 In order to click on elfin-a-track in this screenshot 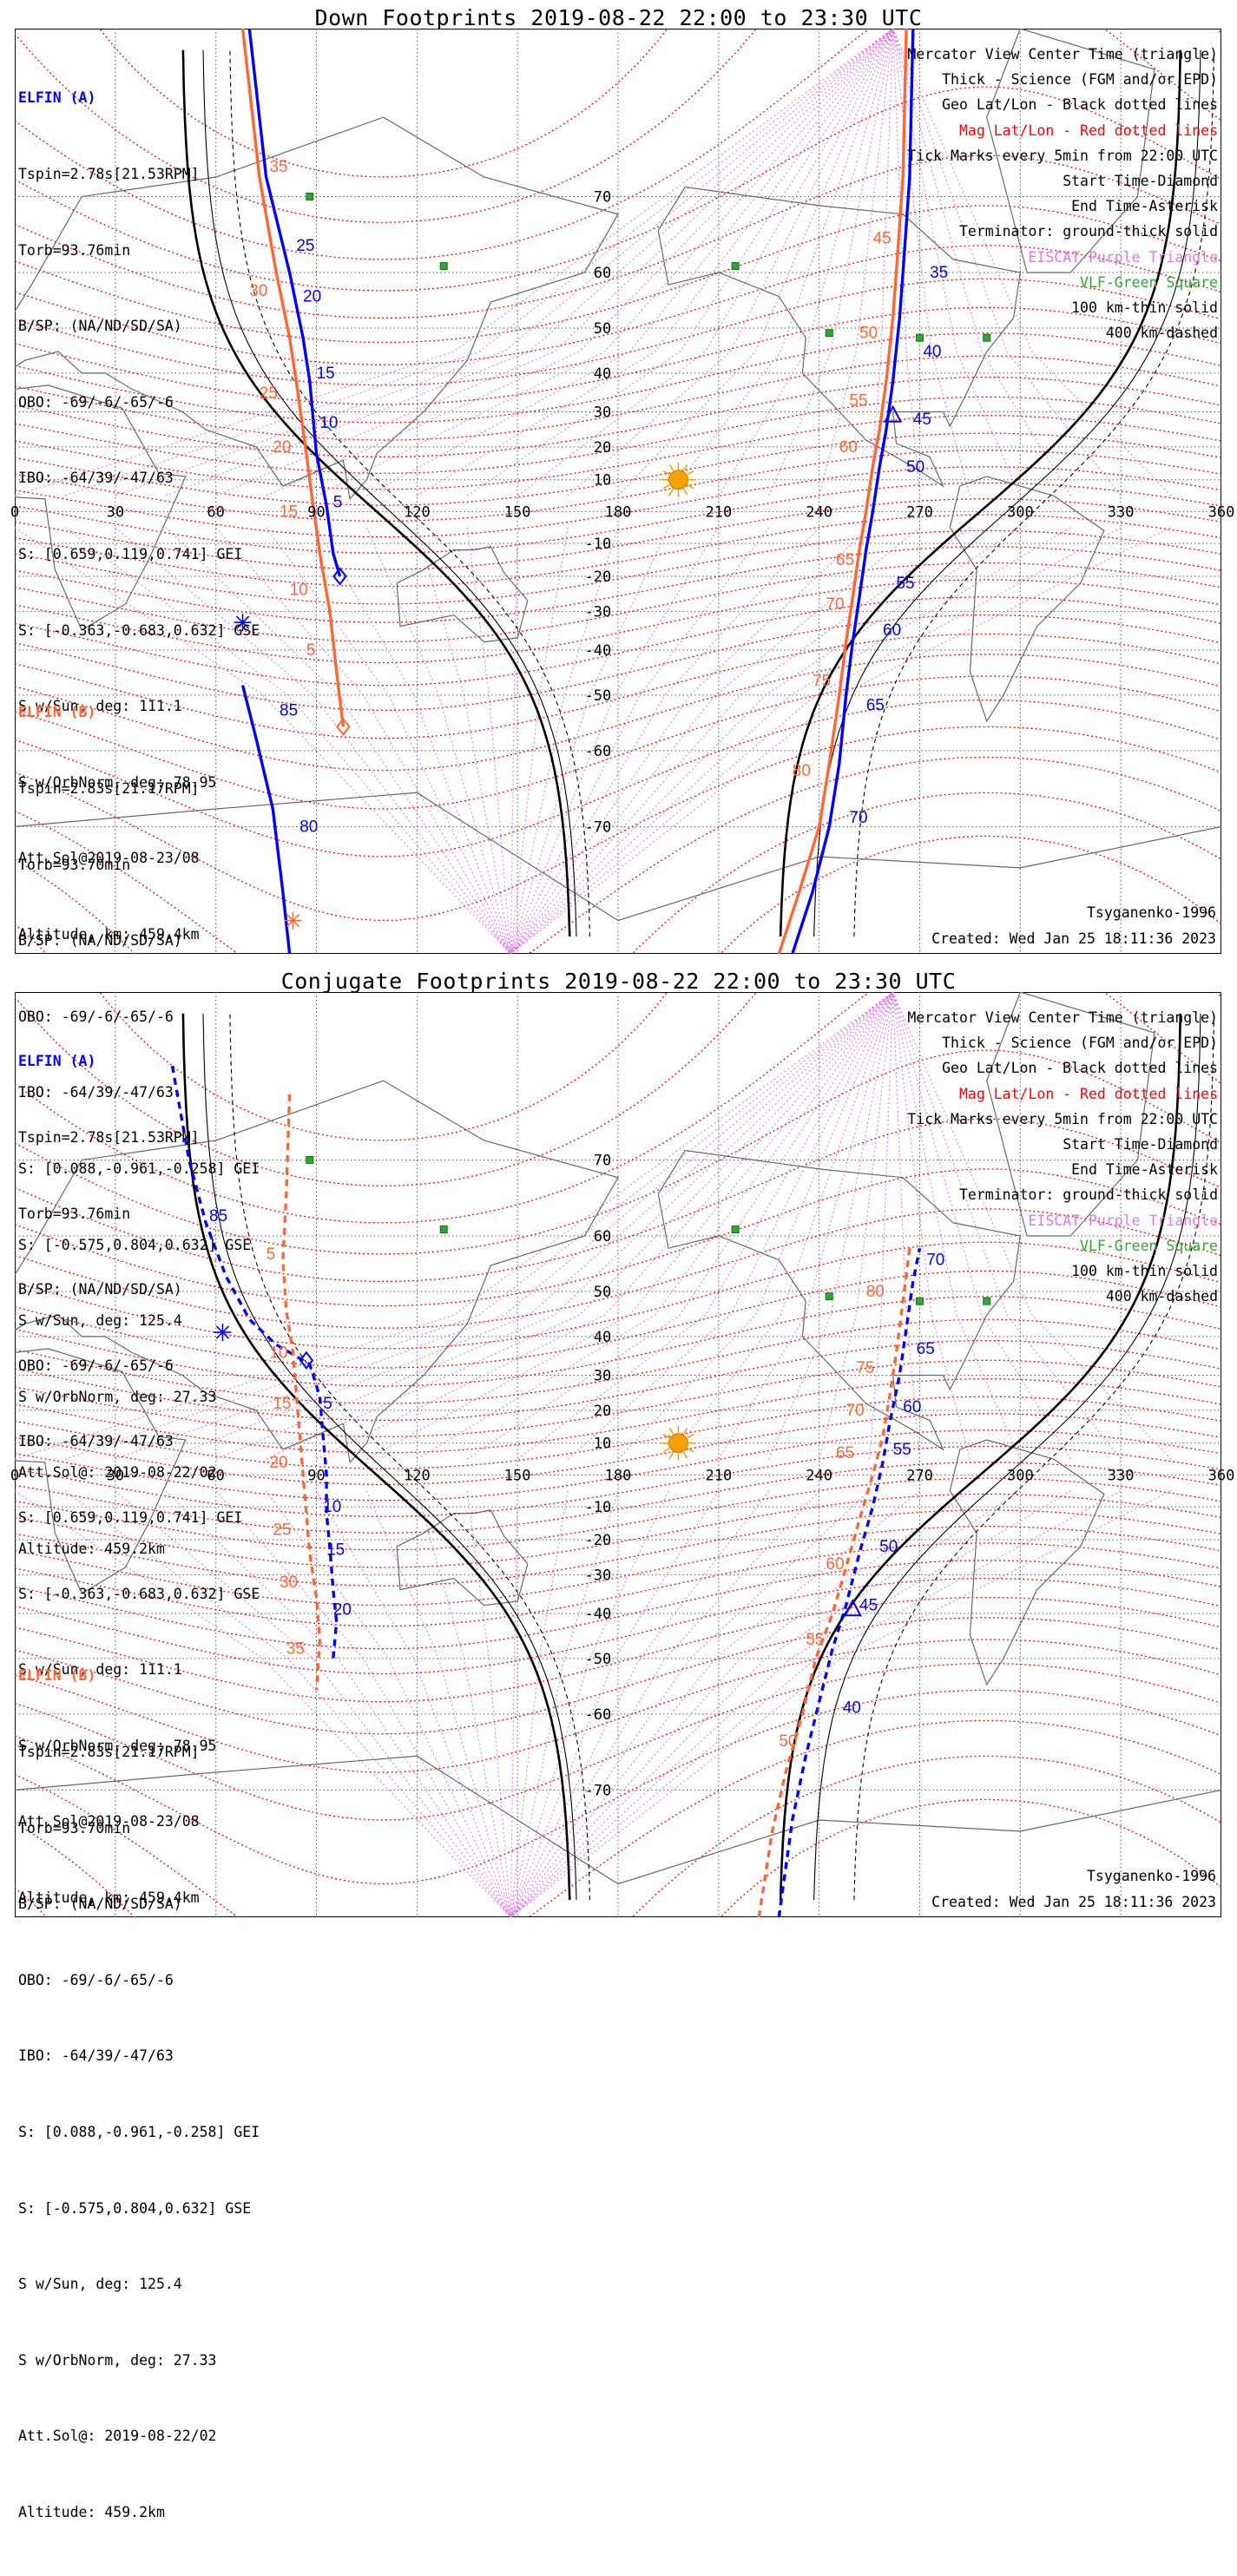, I will do `click(294, 303)`.